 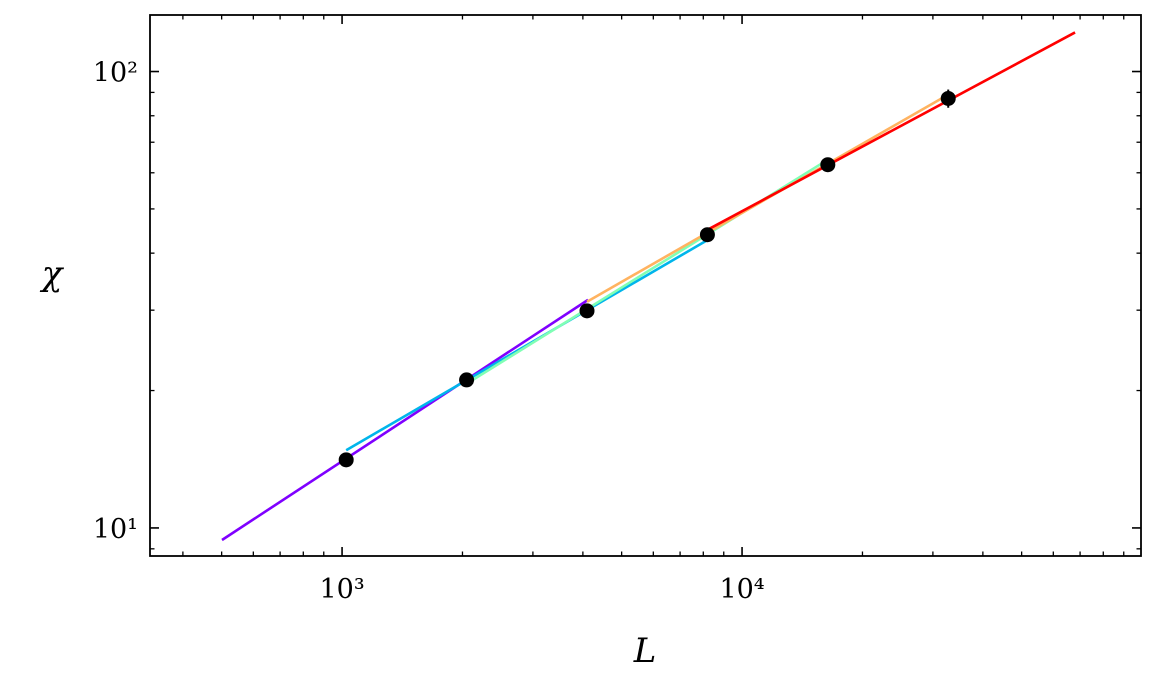 I want to click on y-tick-label: 10¹, so click(x=115, y=529).